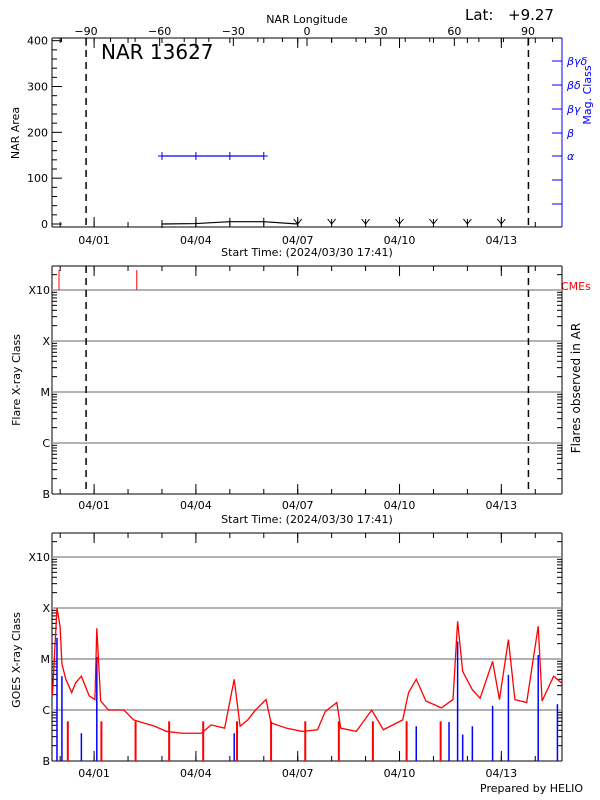 This screenshot has width=600, height=800. I want to click on y-tick-label: 100, so click(37, 178).